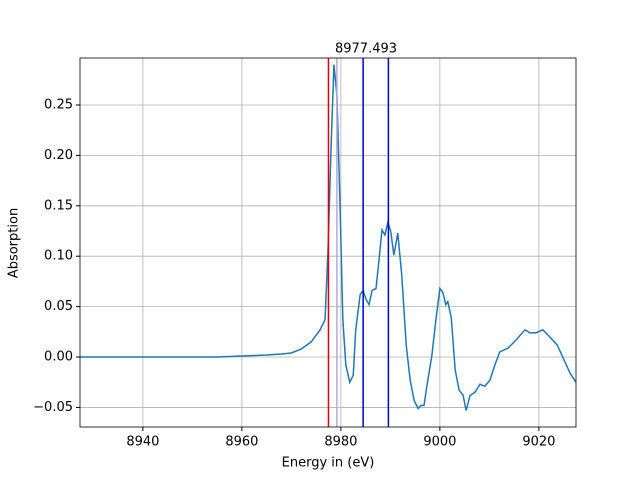  Describe the element at coordinates (366, 49) in the screenshot. I see `chart-title: 8977.493` at that location.